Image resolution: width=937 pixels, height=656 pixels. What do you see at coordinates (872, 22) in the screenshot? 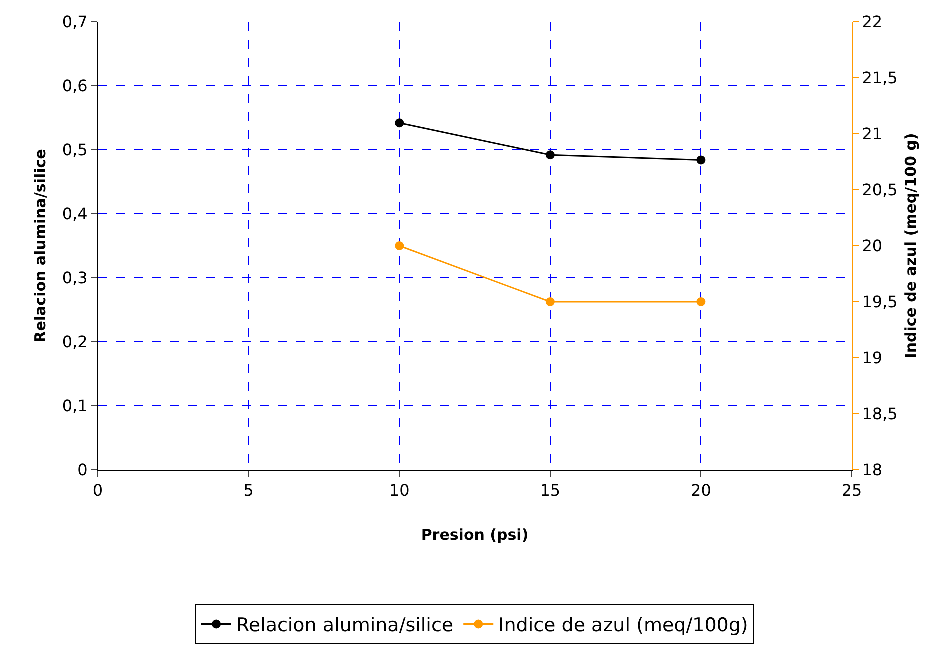
I see `y2-tick-label: 22` at bounding box center [872, 22].